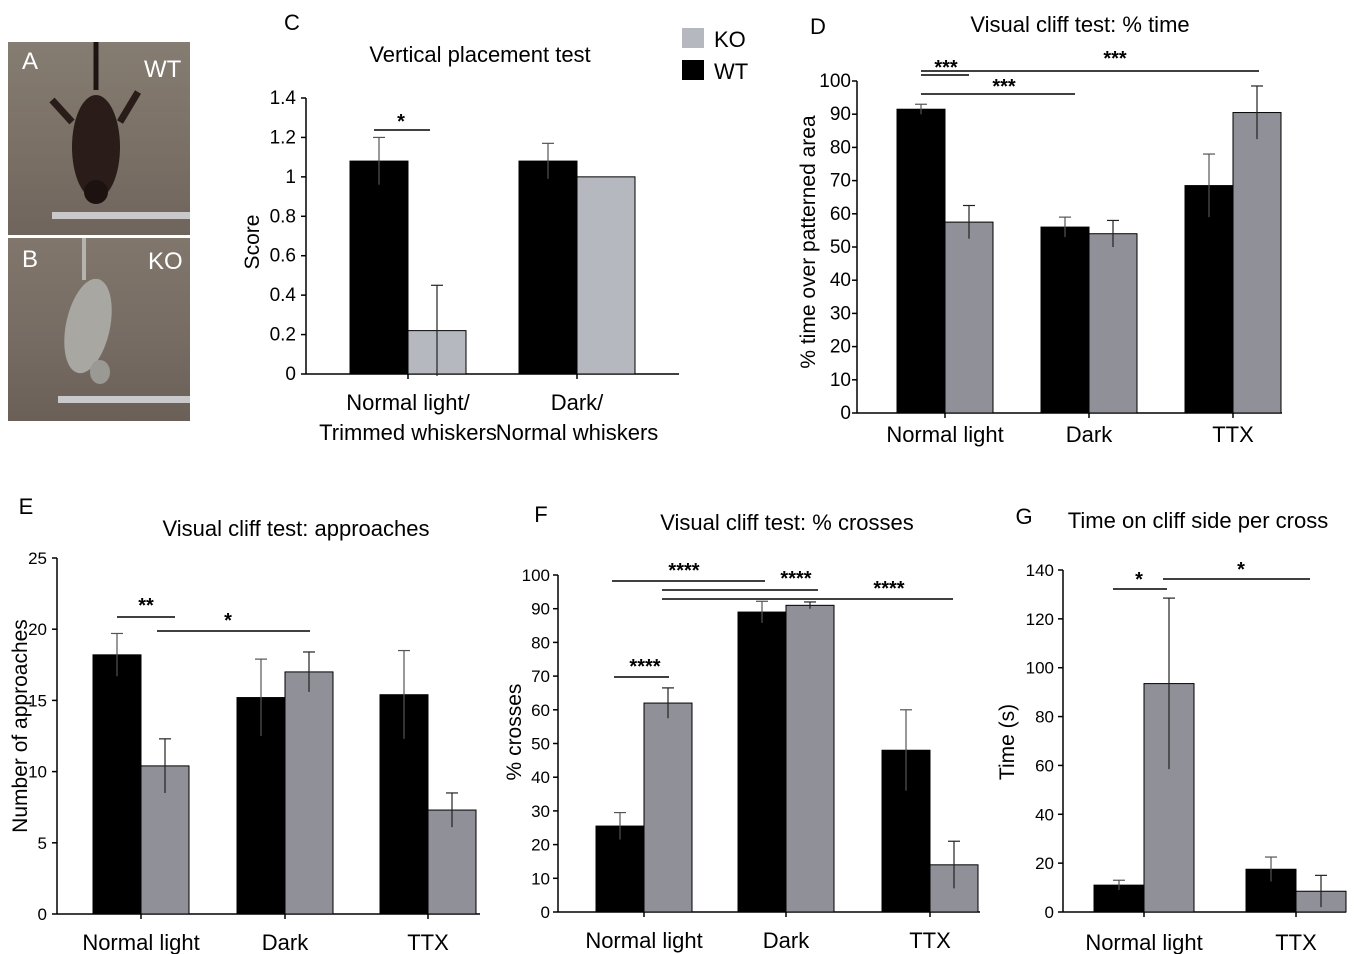 Image resolution: width=1354 pixels, height=954 pixels. What do you see at coordinates (283, 335) in the screenshot?
I see `chart-c-y-tick-label: 0.2` at bounding box center [283, 335].